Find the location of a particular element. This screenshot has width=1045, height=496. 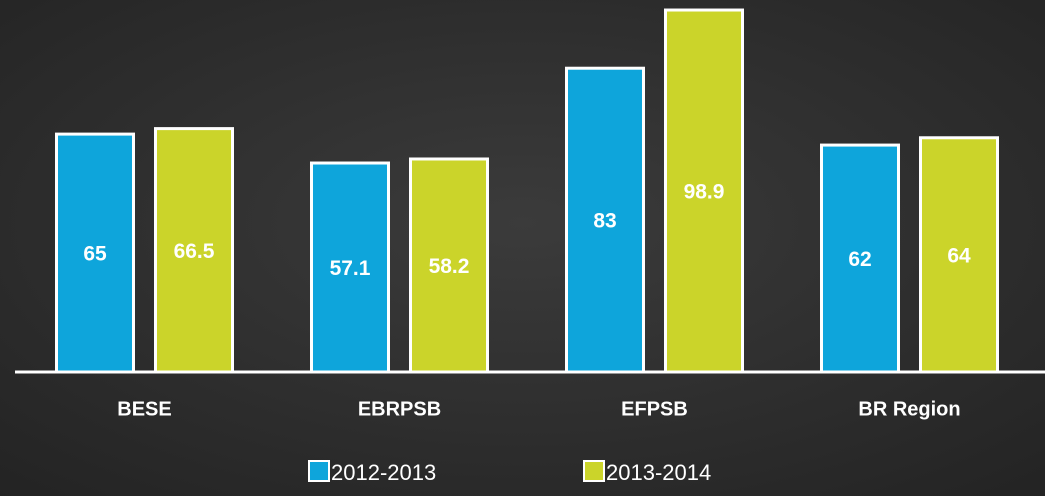

legend-label: 2012-2013 is located at coordinates (383, 472).